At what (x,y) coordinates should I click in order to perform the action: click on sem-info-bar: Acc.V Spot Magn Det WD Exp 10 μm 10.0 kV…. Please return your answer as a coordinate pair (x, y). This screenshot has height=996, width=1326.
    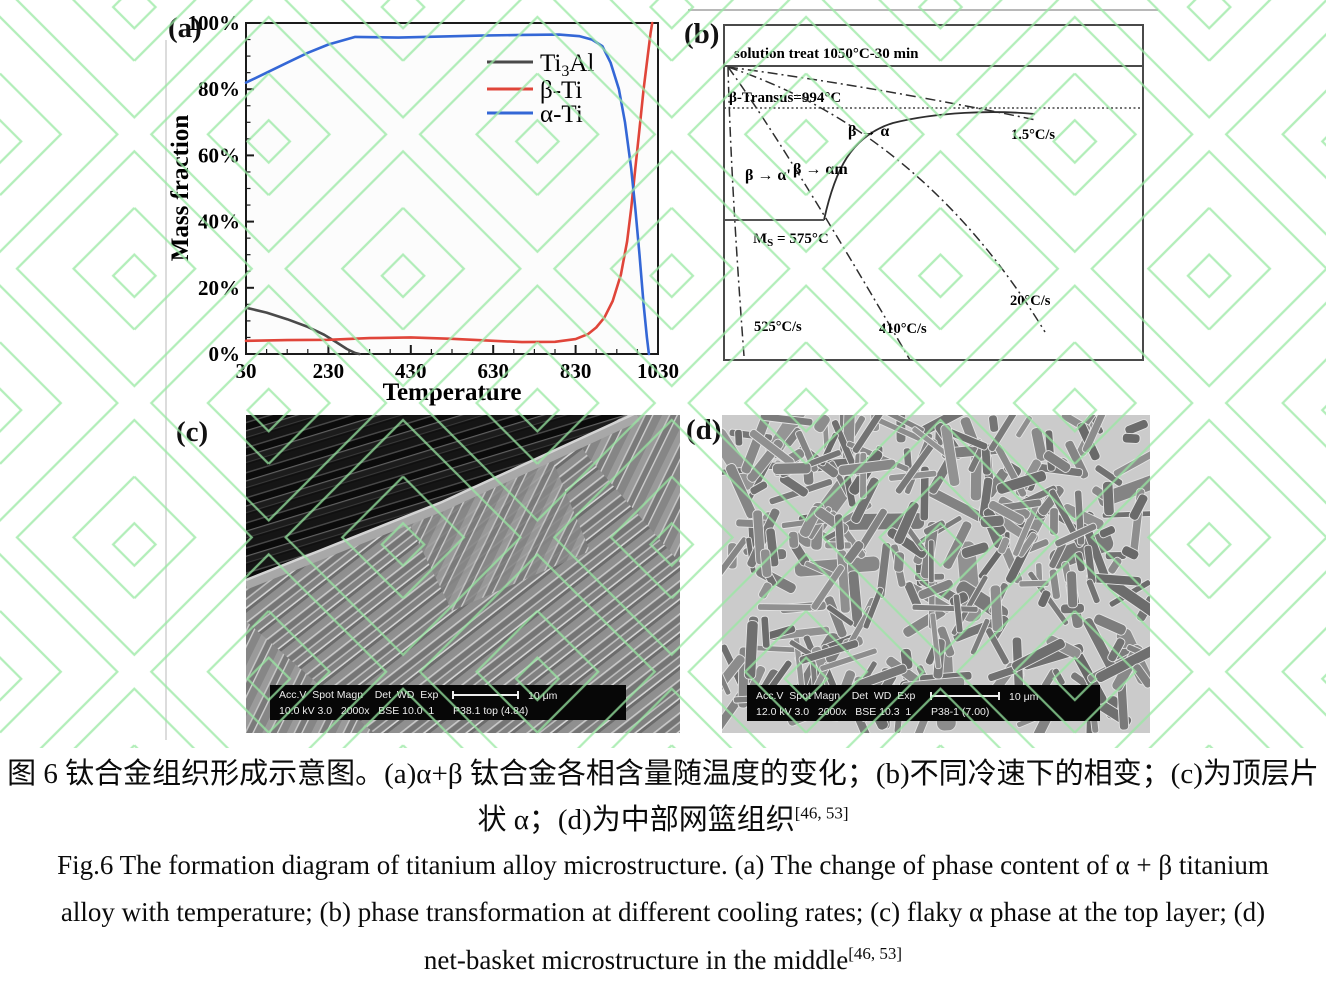
    Looking at the image, I should click on (448, 702).